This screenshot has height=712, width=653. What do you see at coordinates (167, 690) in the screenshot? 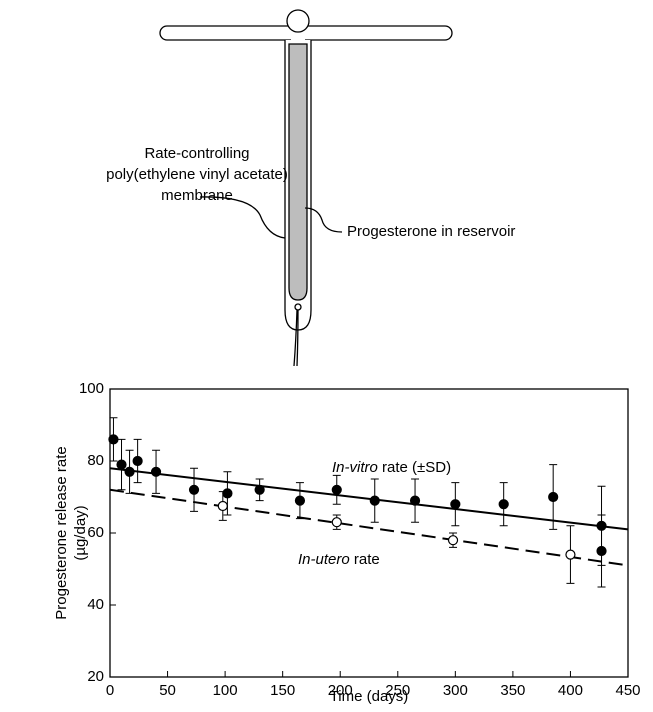
I see `x-tick-label: 50` at bounding box center [167, 690].